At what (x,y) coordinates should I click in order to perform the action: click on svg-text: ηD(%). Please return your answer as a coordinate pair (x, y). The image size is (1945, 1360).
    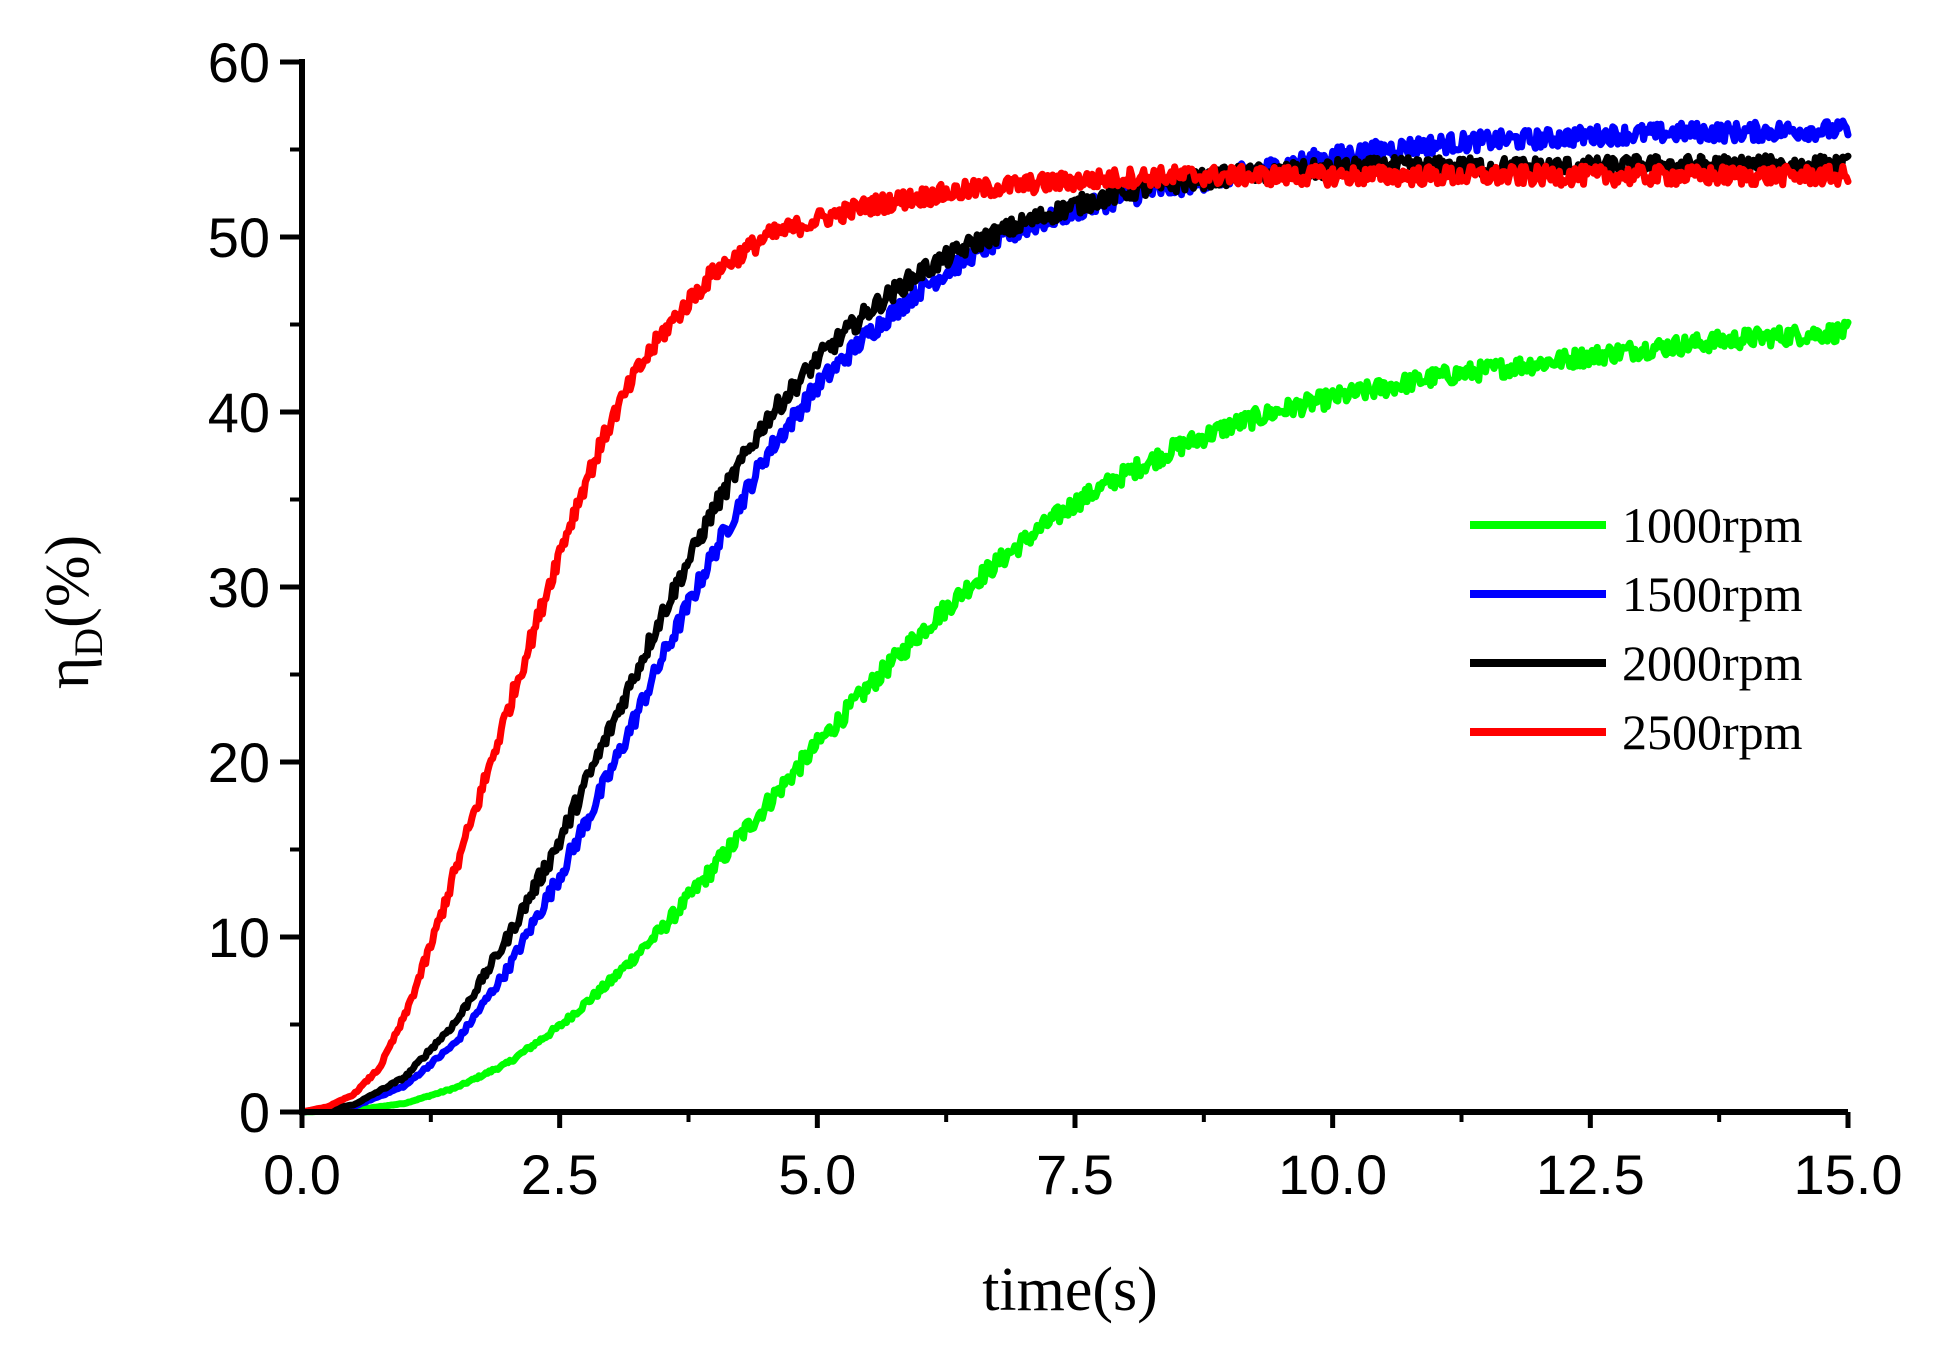
    Looking at the image, I should click on (72, 612).